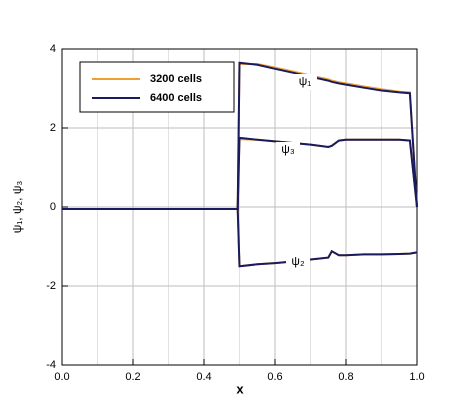 Image resolution: width=474 pixels, height=411 pixels. I want to click on x-tick-label: 0.8, so click(345, 377).